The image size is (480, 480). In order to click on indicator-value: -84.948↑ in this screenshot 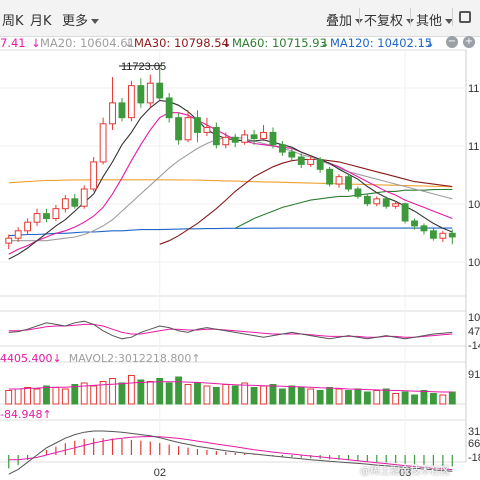, I will do `click(26, 414)`.